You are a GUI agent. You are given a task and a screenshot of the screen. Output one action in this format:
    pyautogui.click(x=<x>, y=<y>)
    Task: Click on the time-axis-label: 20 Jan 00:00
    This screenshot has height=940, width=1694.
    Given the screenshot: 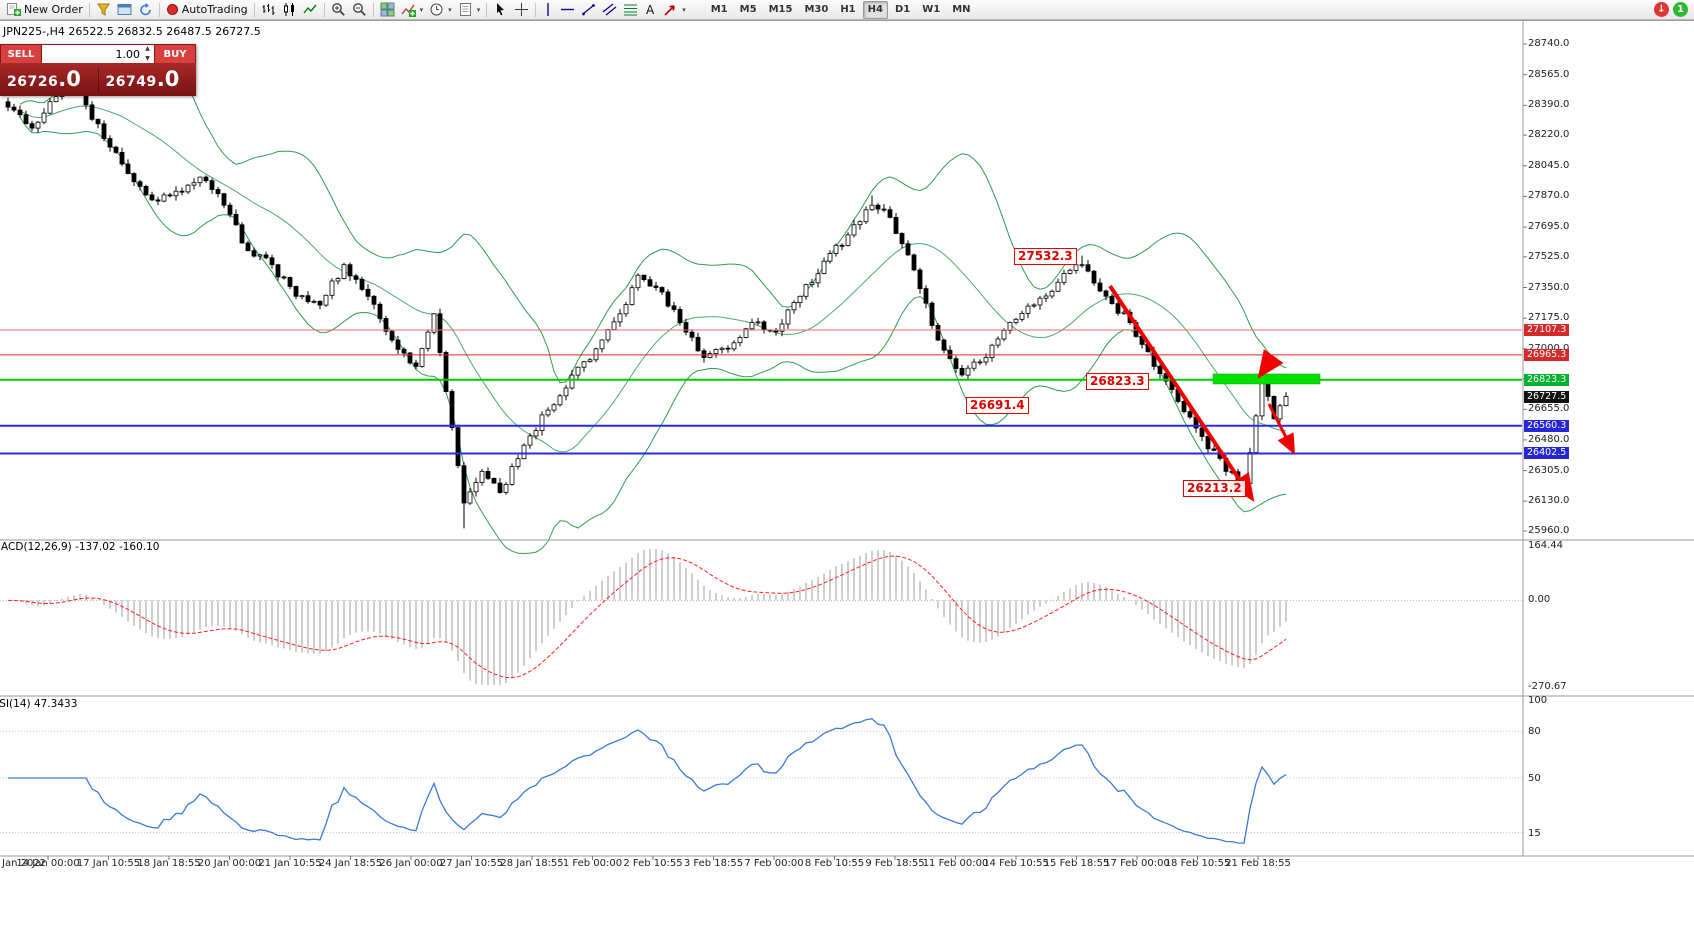 What is the action you would take?
    pyautogui.click(x=229, y=863)
    